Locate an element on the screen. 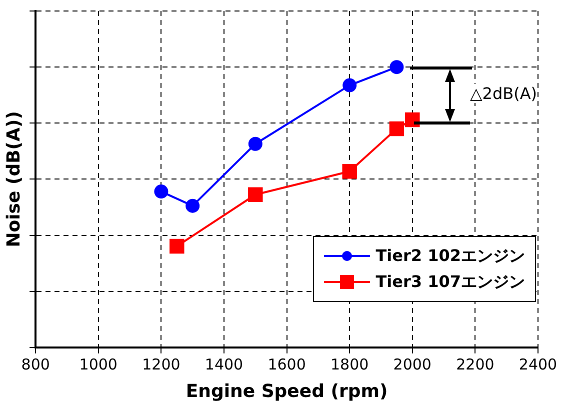  legend-label: Tier3 107エンジン is located at coordinates (450, 282).